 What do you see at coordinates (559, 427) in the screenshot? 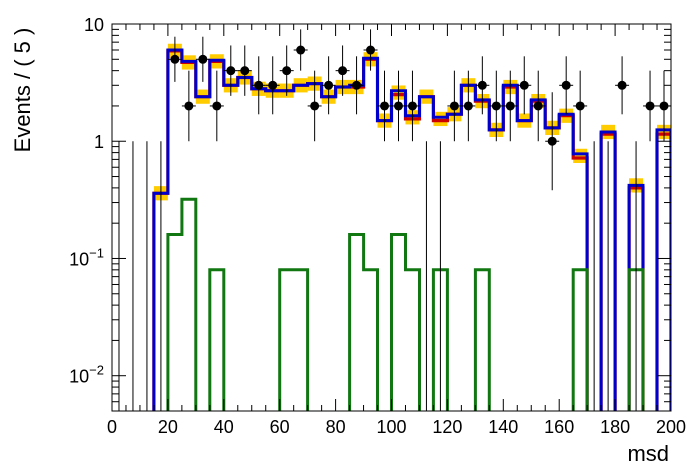
I see `x-tick-label: 160` at bounding box center [559, 427].